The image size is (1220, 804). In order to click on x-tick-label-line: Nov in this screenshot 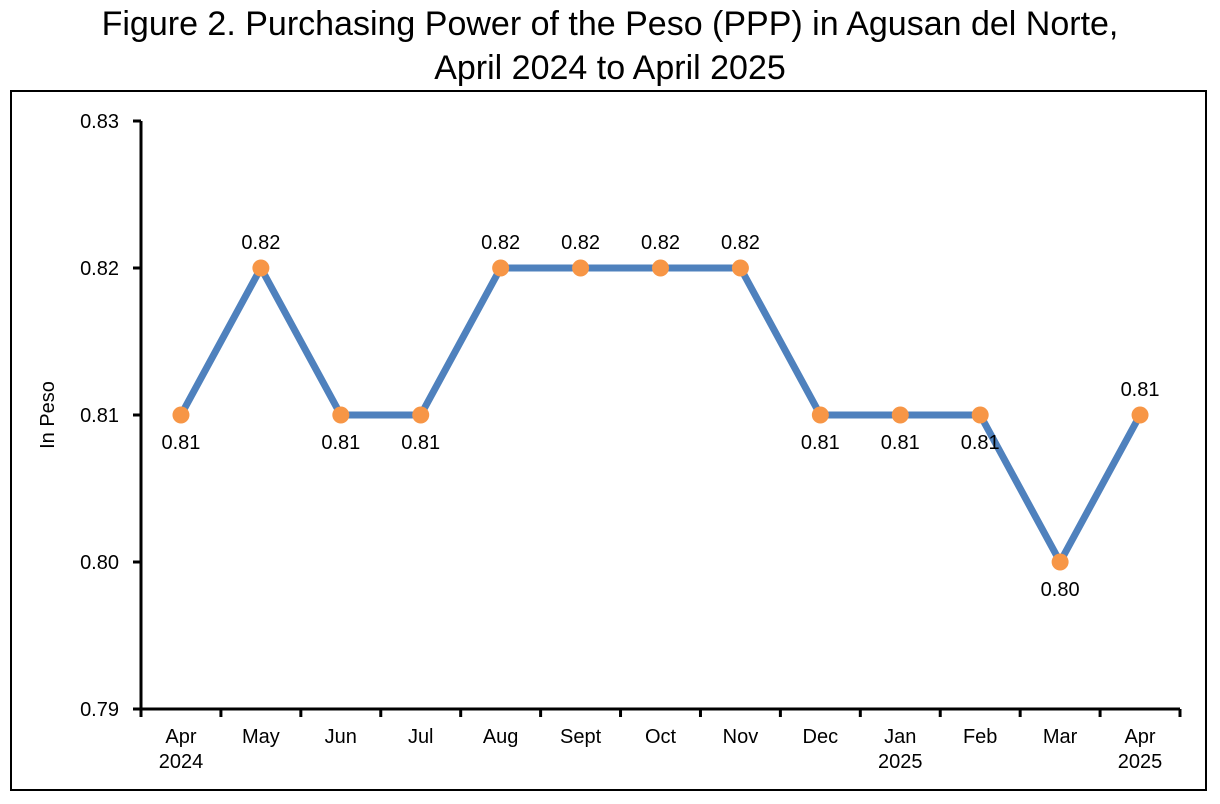, I will do `click(741, 737)`.